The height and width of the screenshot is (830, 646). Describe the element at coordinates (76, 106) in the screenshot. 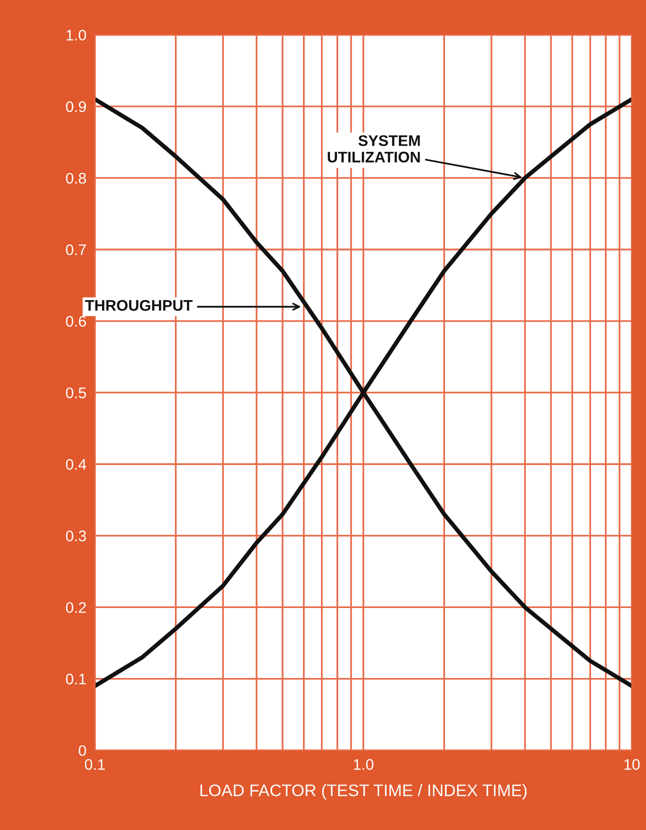

I see `y-tick-label: 0.9` at that location.